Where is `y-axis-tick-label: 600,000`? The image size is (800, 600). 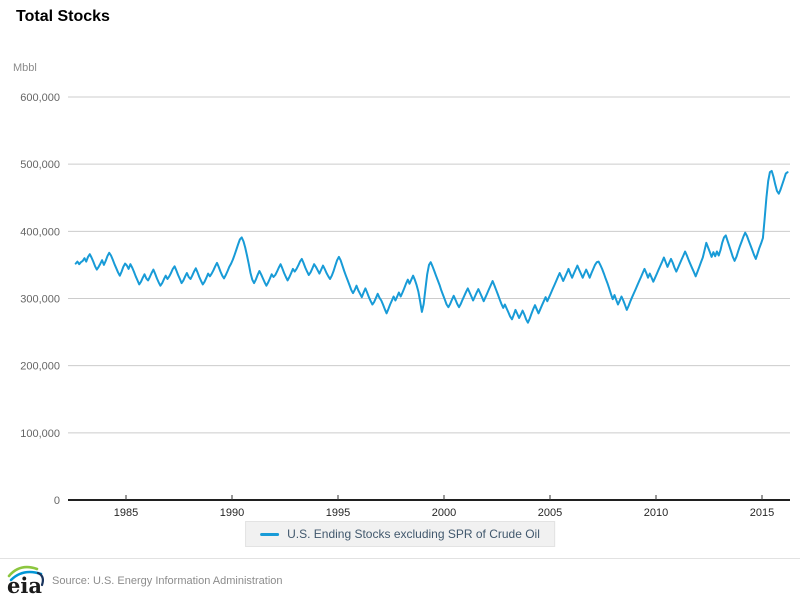 y-axis-tick-label: 600,000 is located at coordinates (40, 98).